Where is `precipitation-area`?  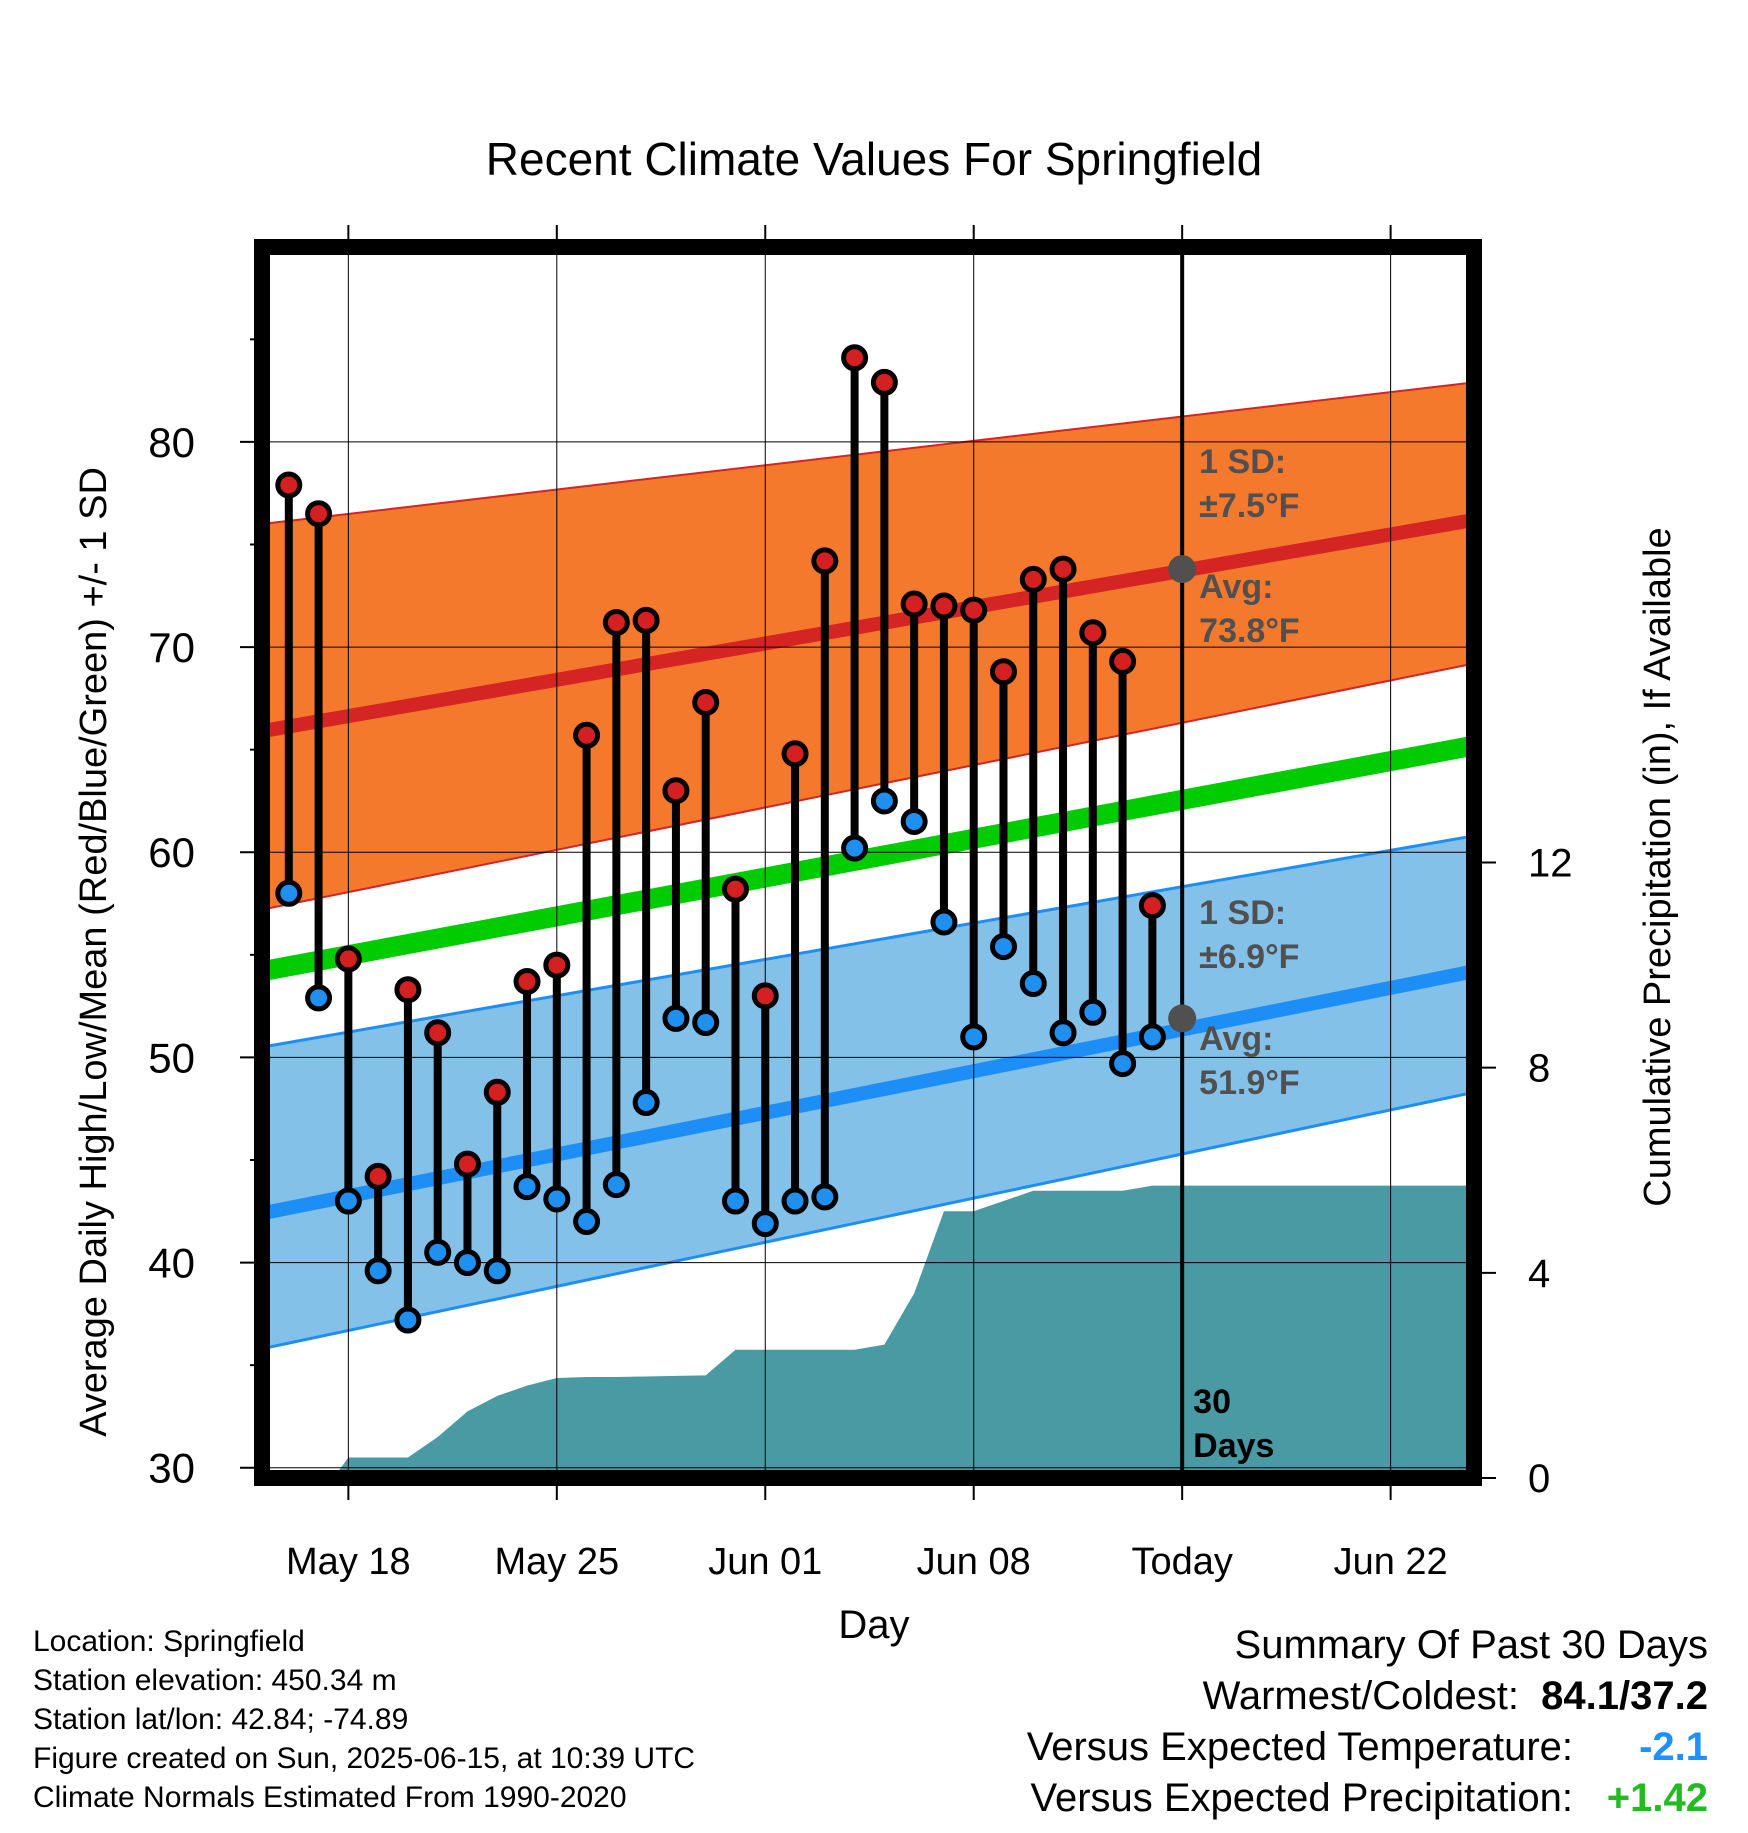 precipitation-area is located at coordinates (868, 1331).